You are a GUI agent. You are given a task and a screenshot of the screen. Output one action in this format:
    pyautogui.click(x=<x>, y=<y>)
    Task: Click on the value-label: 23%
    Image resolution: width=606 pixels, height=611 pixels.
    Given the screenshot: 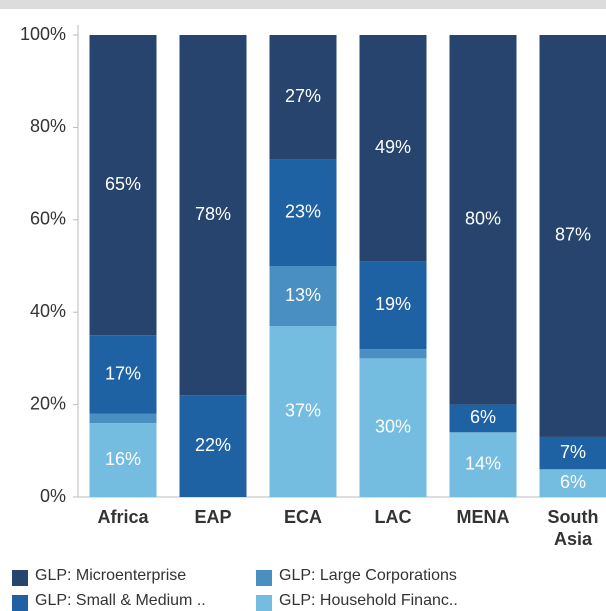 What is the action you would take?
    pyautogui.click(x=303, y=212)
    